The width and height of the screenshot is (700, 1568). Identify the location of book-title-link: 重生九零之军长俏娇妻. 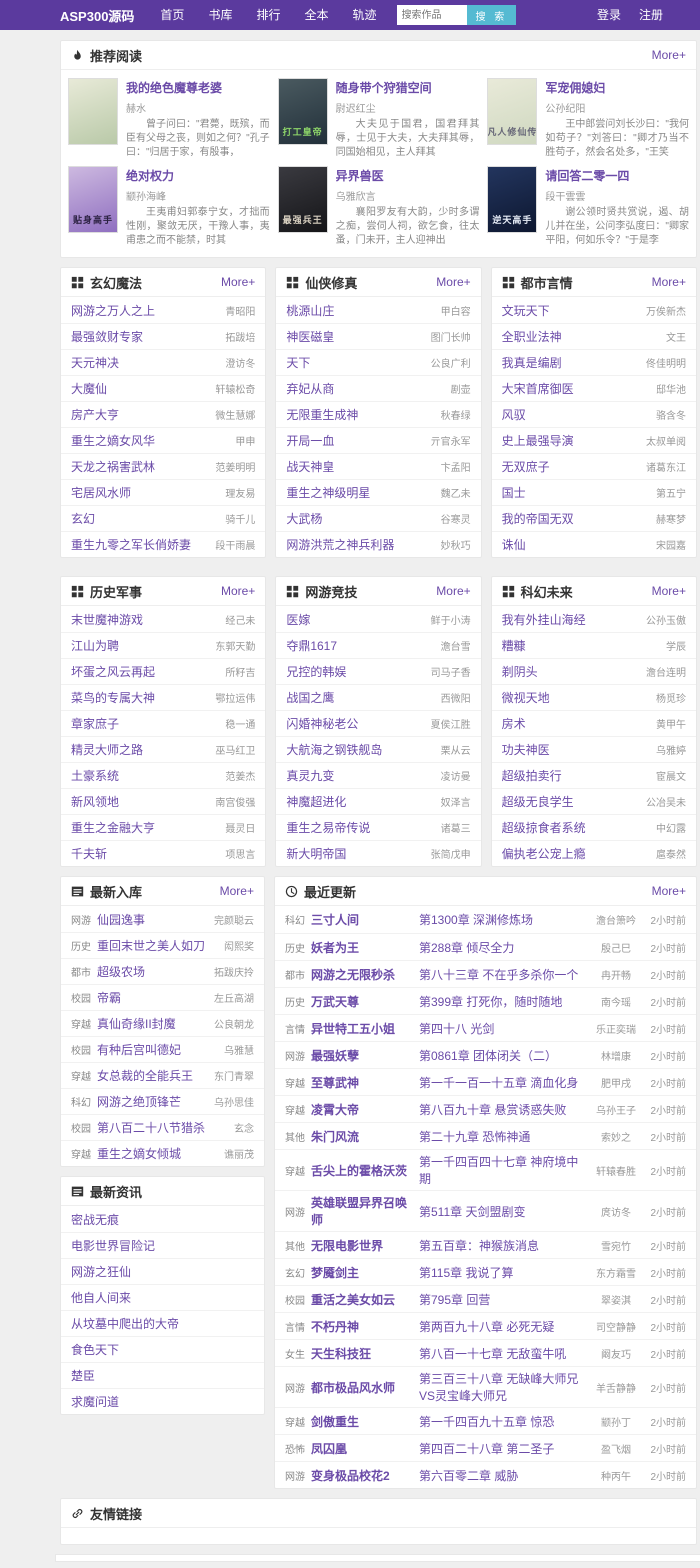
(131, 545).